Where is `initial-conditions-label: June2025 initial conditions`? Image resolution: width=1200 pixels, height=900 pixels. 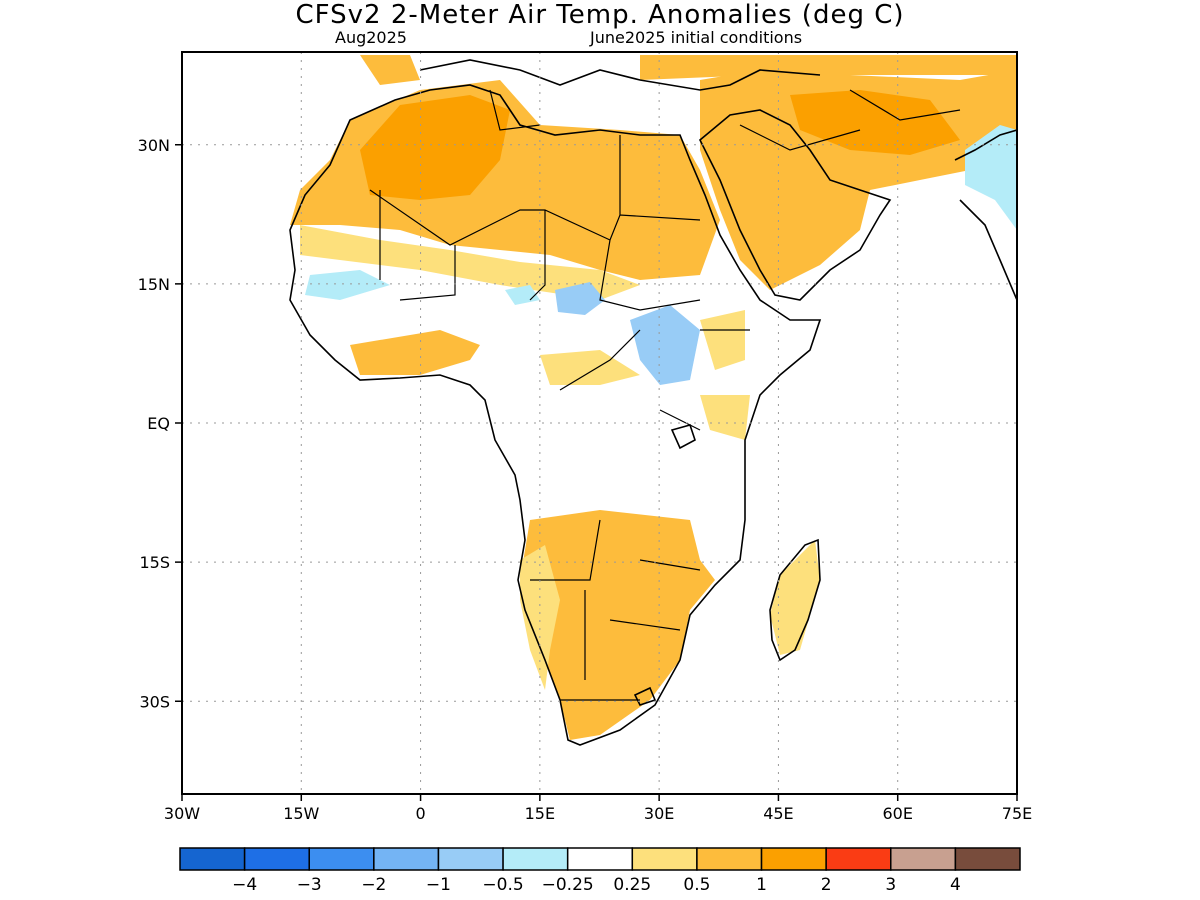 initial-conditions-label: June2025 initial conditions is located at coordinates (696, 37).